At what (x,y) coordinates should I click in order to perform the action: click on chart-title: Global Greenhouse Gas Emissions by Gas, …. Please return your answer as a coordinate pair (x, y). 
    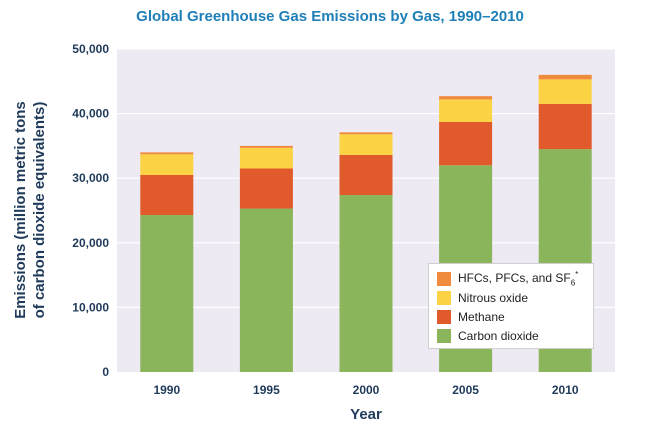
    Looking at the image, I should click on (330, 16).